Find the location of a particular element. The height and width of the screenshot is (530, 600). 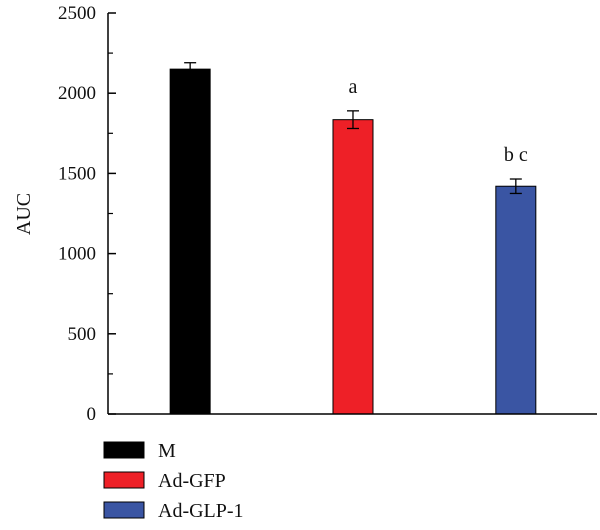

legend-label: M is located at coordinates (167, 451).